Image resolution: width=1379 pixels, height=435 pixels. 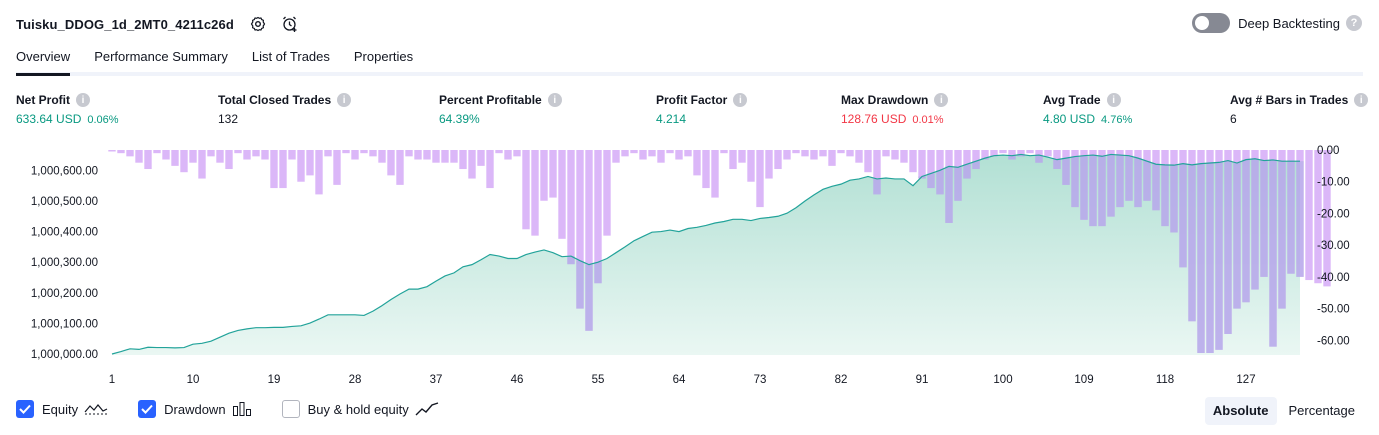 What do you see at coordinates (290, 409) in the screenshot?
I see `buy-hold-checkbox` at bounding box center [290, 409].